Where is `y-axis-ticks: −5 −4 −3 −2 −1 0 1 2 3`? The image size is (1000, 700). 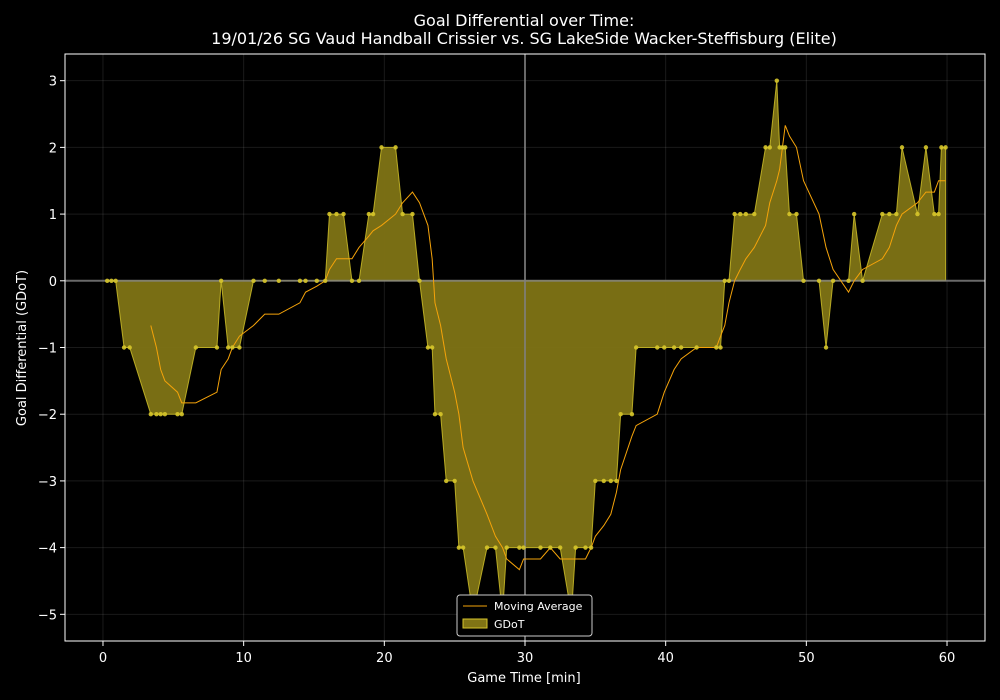 y-axis-ticks: −5 −4 −3 −2 −1 0 1 2 3 is located at coordinates (51, 349).